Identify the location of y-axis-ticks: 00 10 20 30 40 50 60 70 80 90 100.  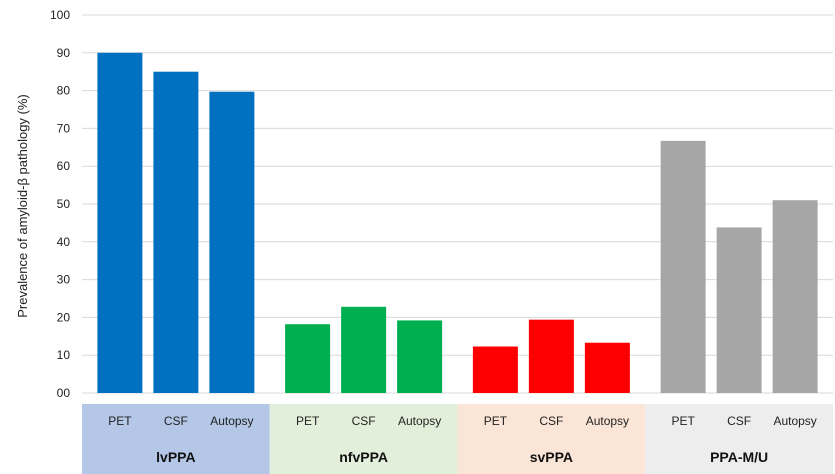
(60, 204).